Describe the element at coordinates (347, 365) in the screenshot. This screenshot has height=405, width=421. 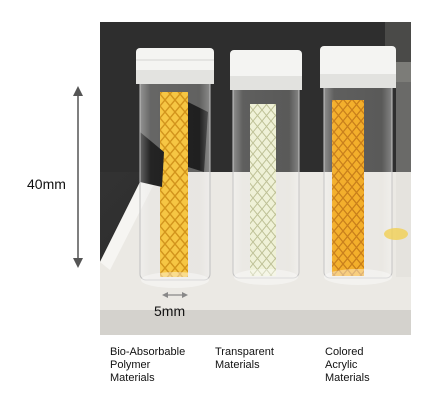
I see `caption-colored-acrylic: Colored Acrylic Materials` at that location.